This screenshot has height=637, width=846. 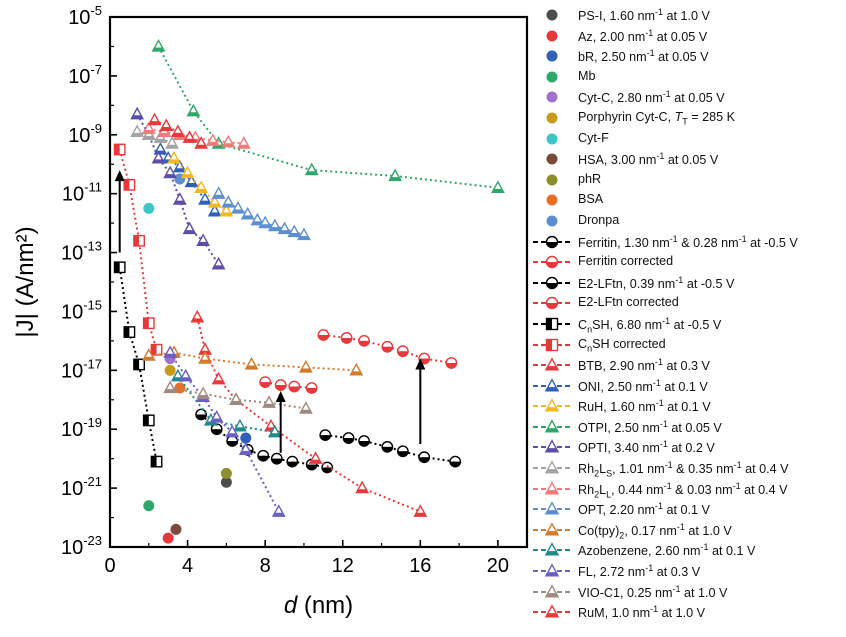 I want to click on legend-label: HSA, 3.00 nm-1 at 0.05 V, so click(x=648, y=159).